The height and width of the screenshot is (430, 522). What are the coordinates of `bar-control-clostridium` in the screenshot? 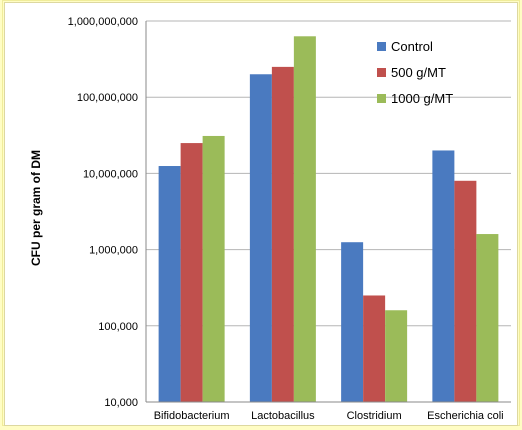 It's located at (352, 322).